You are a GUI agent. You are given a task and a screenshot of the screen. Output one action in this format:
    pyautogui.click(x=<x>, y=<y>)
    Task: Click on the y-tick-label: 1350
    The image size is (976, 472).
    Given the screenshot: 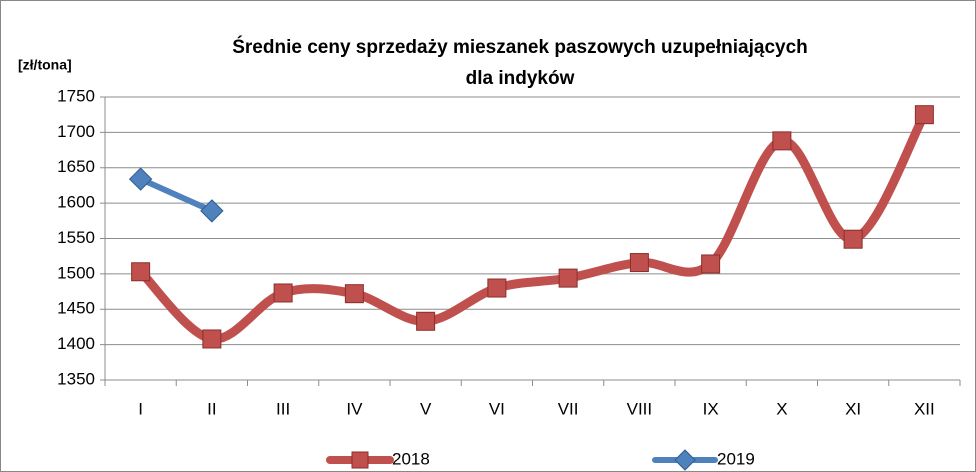 What is the action you would take?
    pyautogui.click(x=76, y=378)
    